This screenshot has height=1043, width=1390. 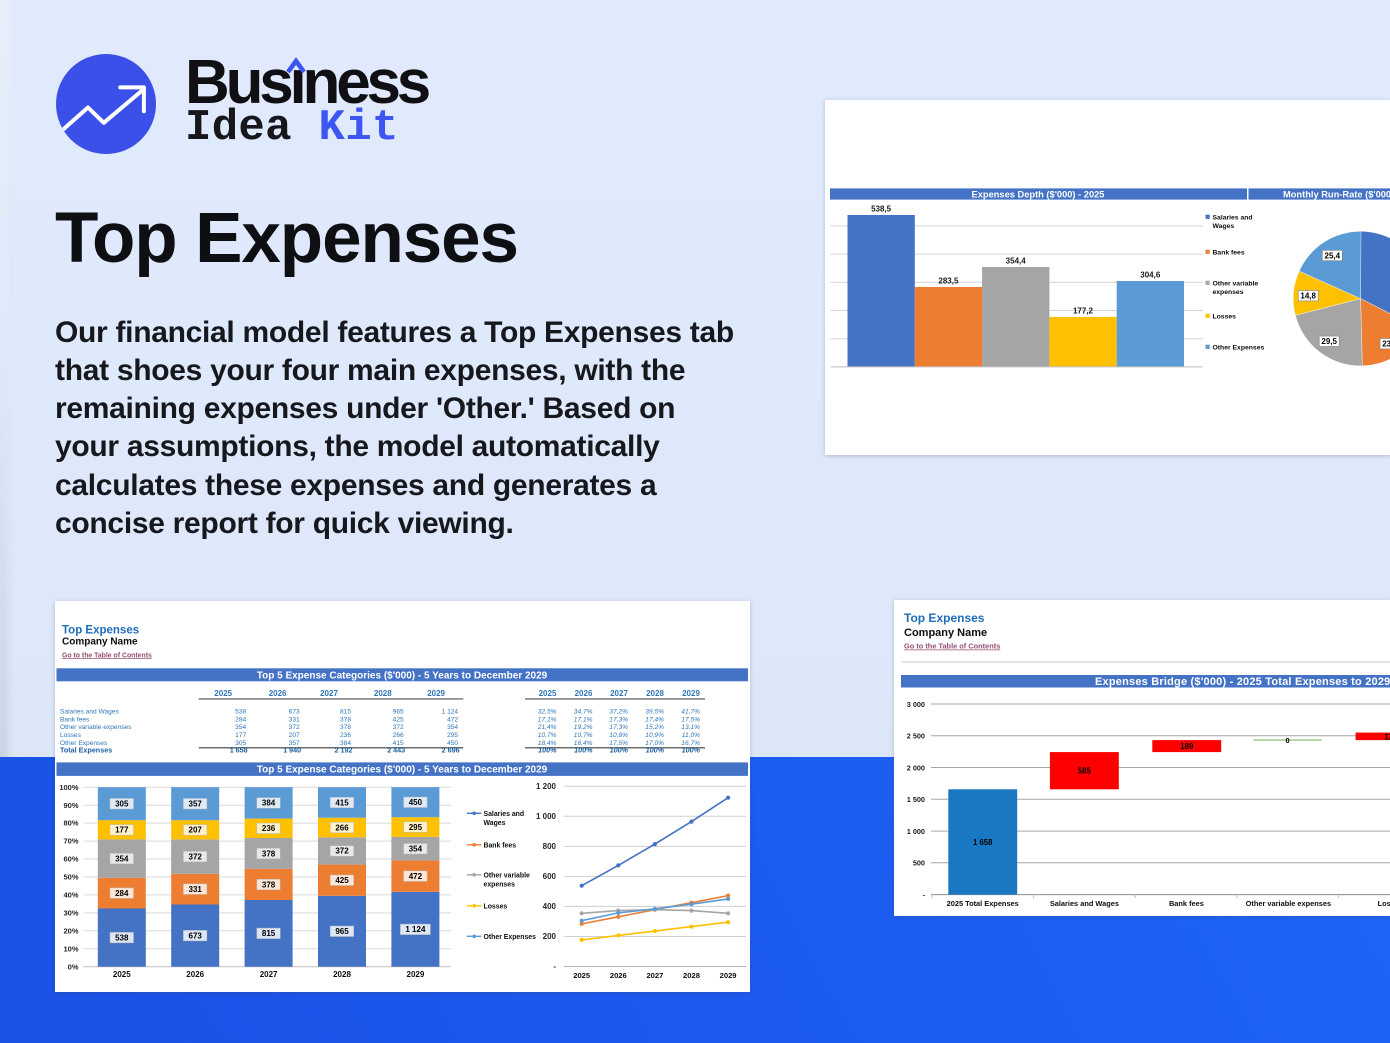 What do you see at coordinates (618, 712) in the screenshot?
I see `svg-text: 37,2%` at bounding box center [618, 712].